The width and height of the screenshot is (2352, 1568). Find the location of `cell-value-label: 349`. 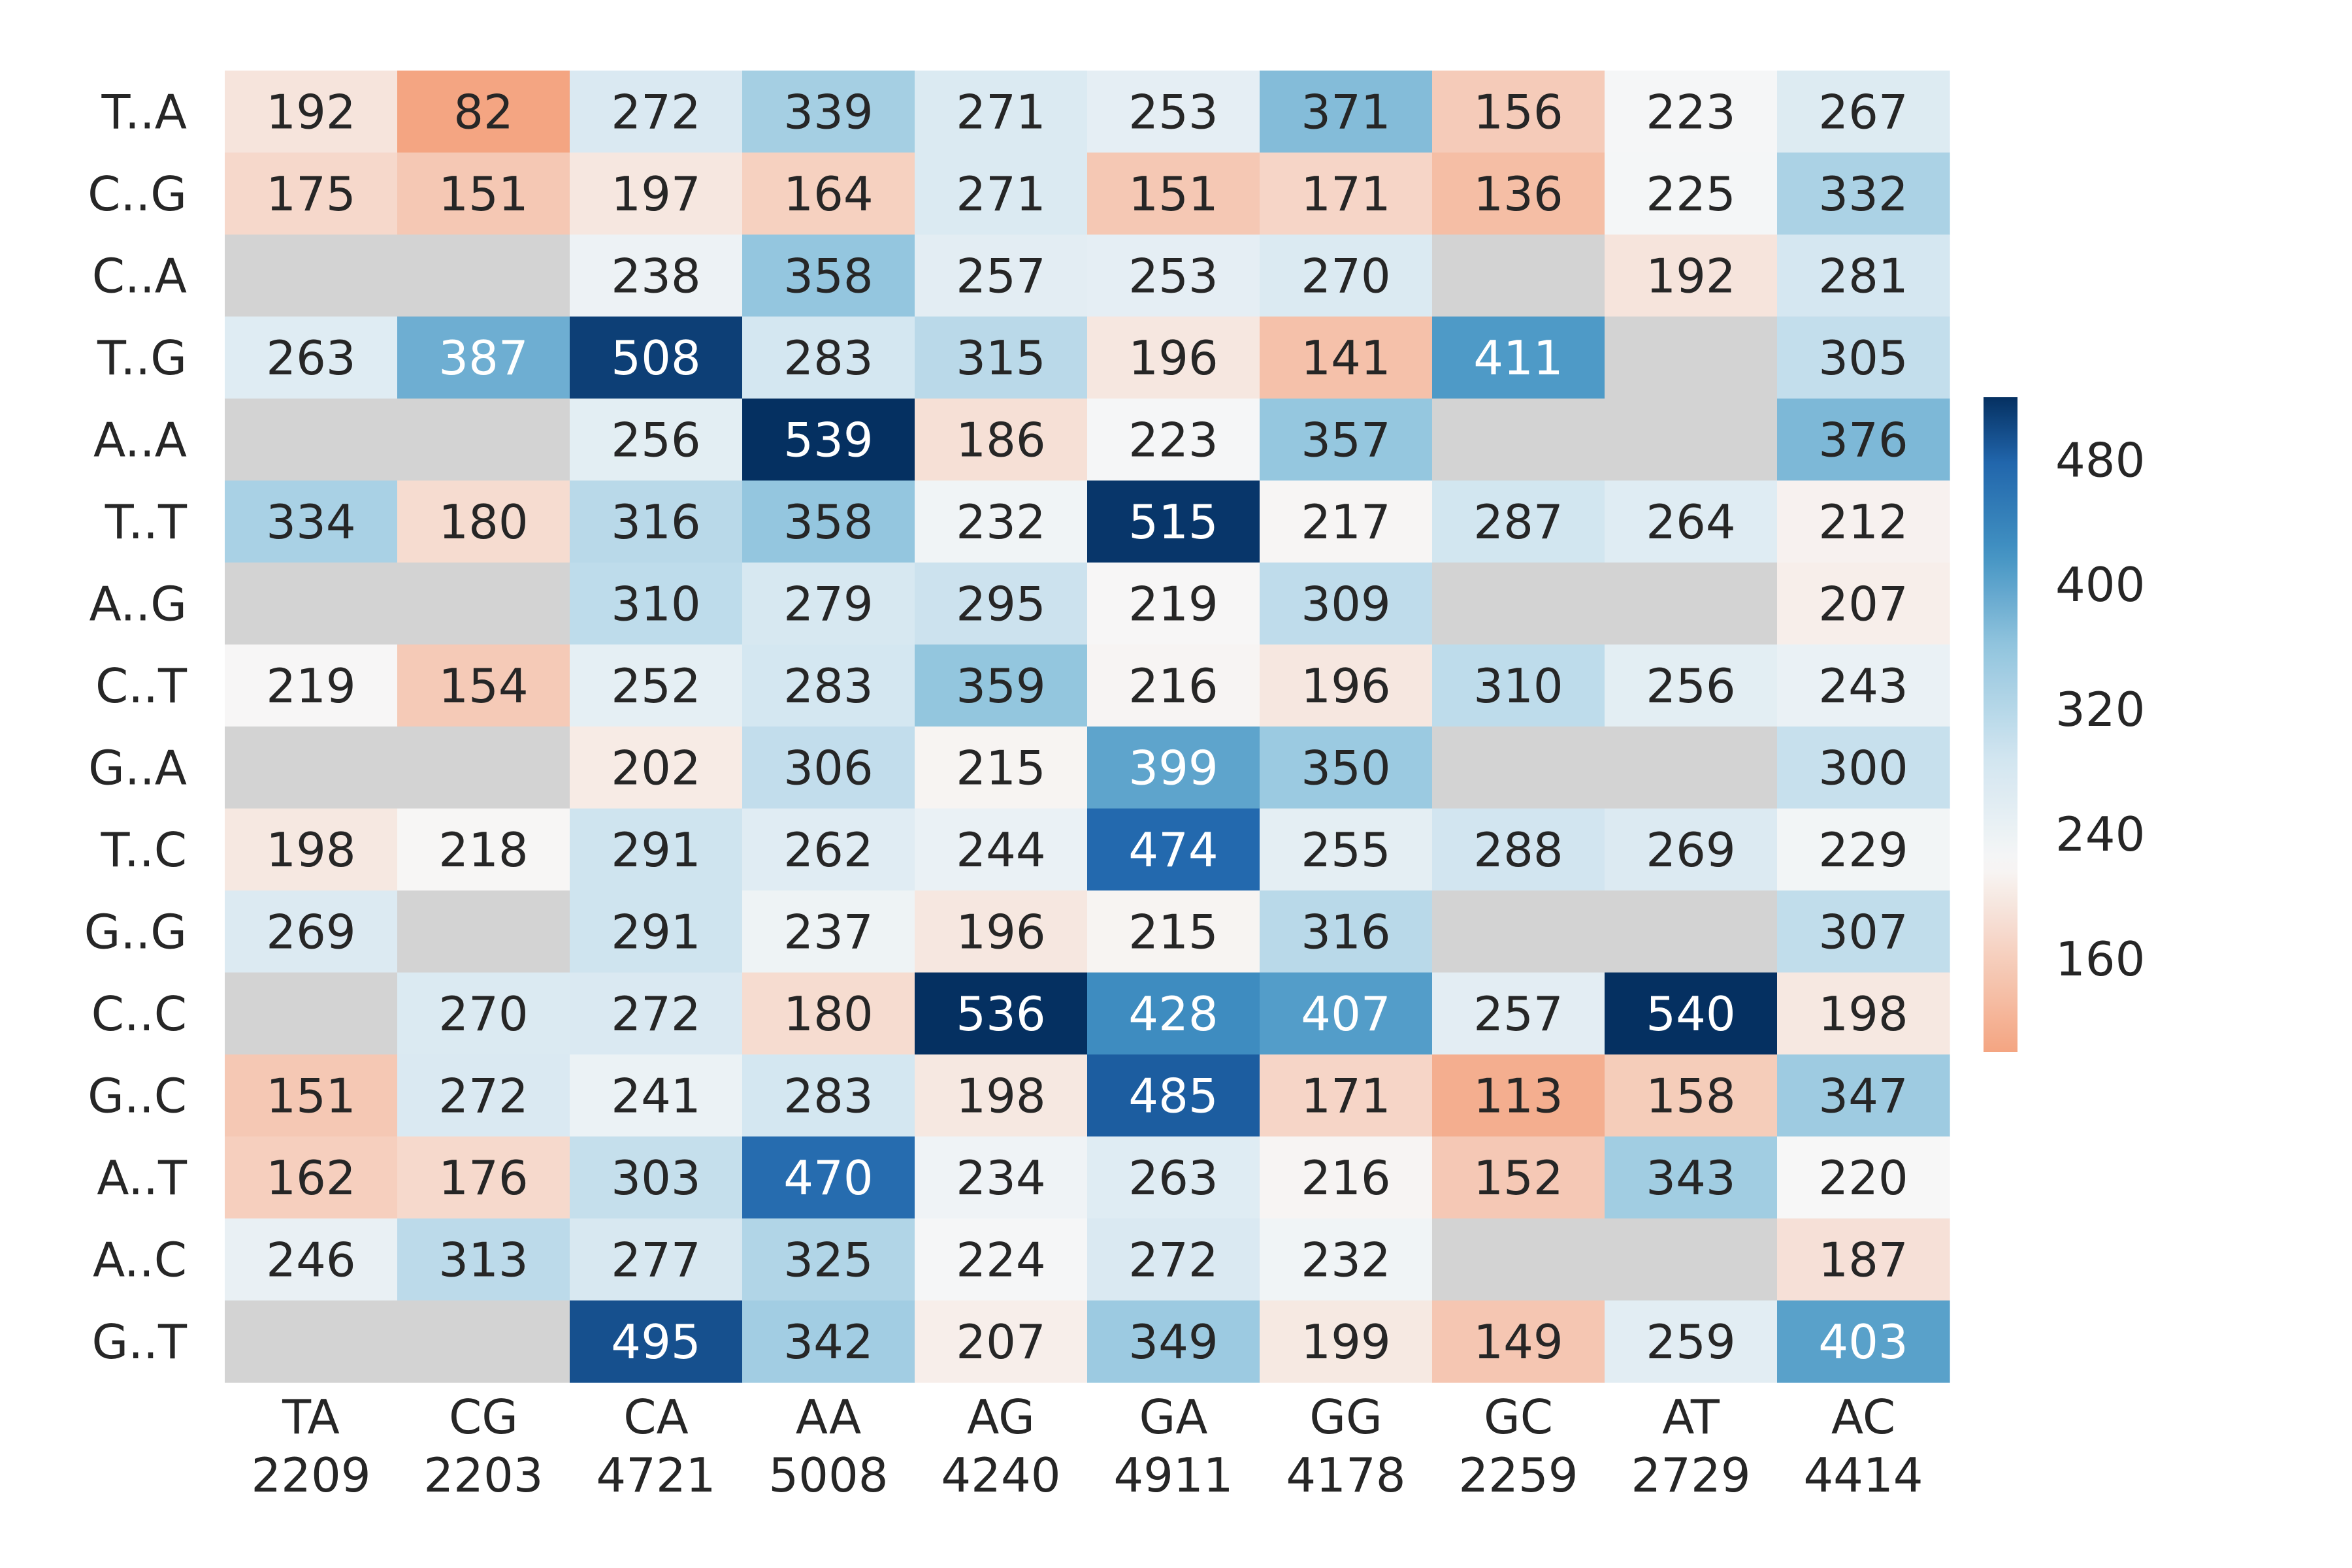

cell-value-label: 349 is located at coordinates (1173, 1342).